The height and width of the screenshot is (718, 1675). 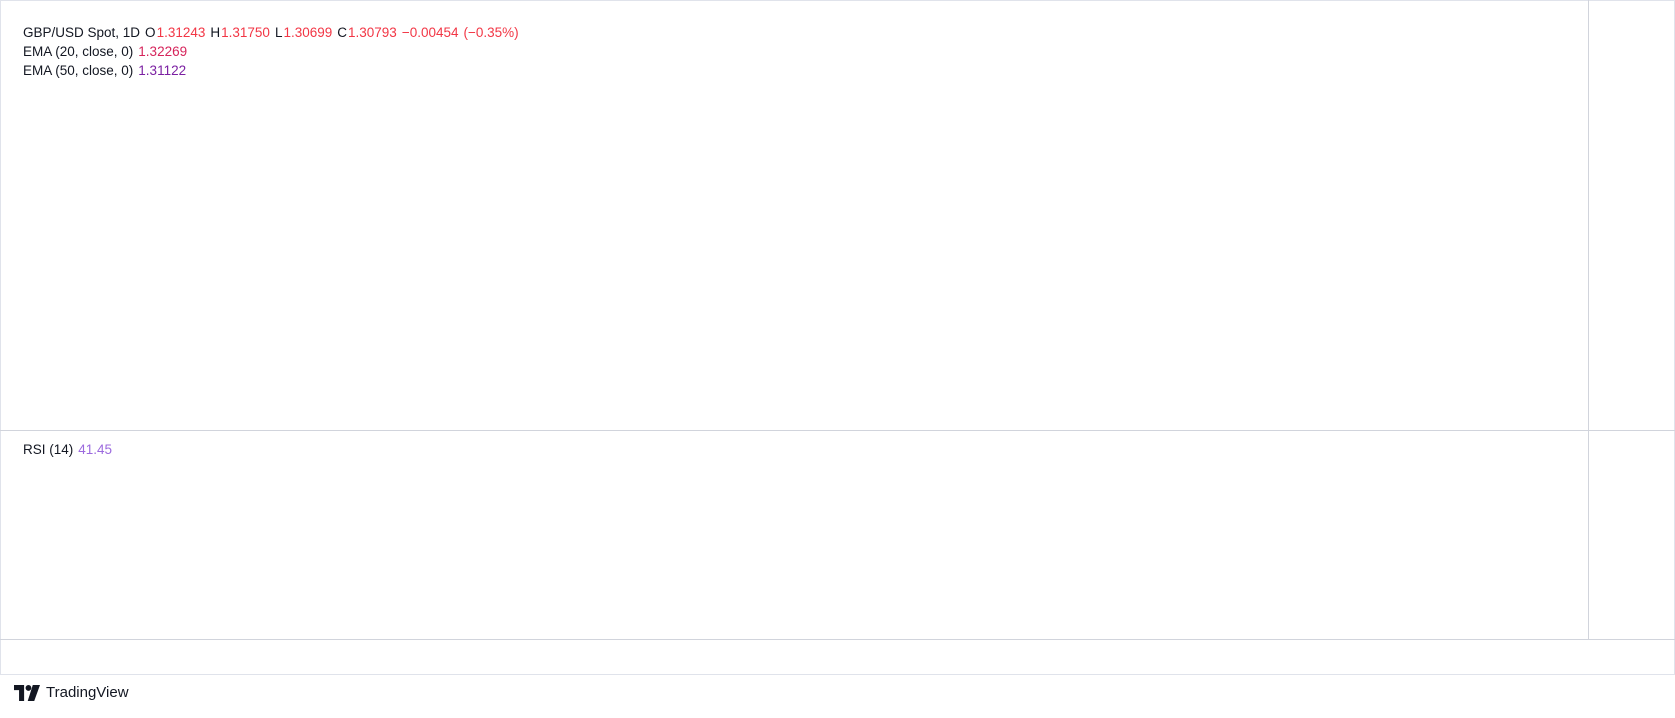 I want to click on legend-value: 41.45, so click(x=95, y=449).